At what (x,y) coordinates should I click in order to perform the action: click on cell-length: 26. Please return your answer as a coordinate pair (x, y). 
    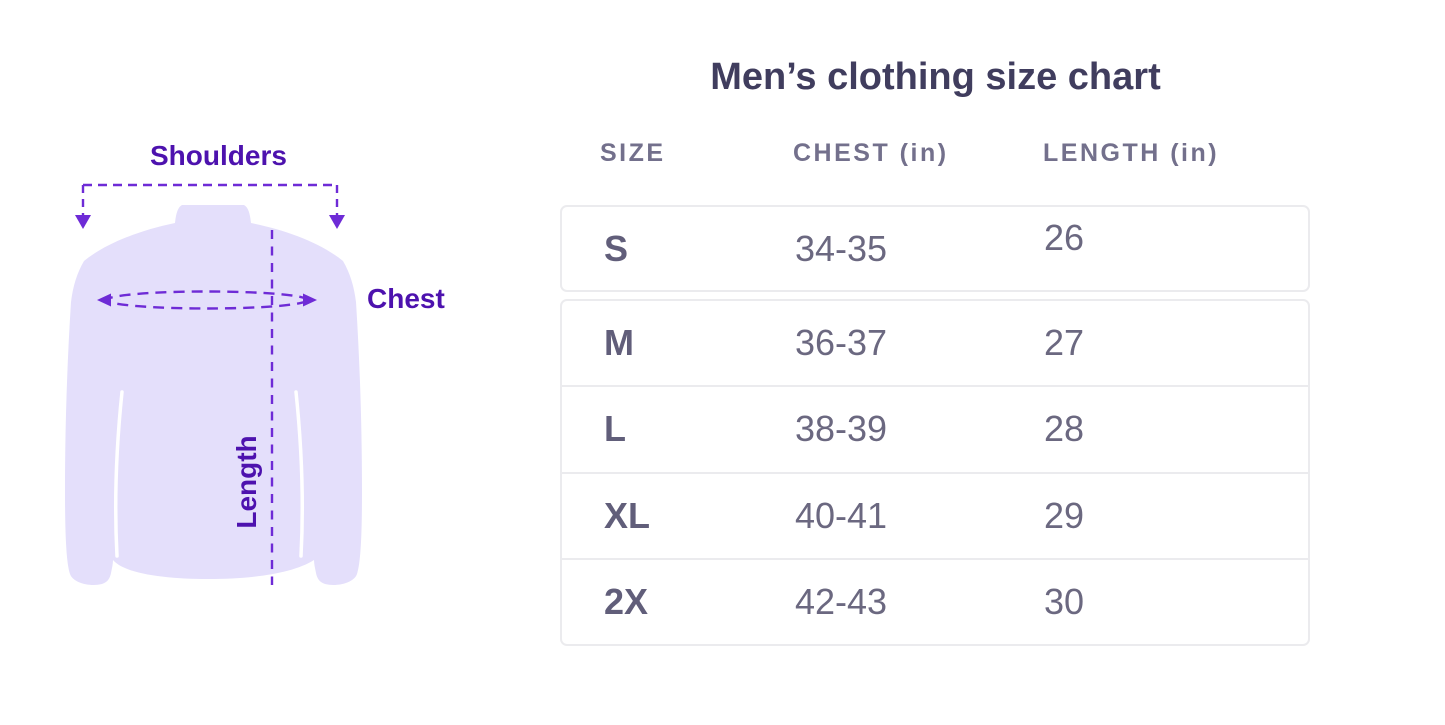
    Looking at the image, I should click on (1064, 237).